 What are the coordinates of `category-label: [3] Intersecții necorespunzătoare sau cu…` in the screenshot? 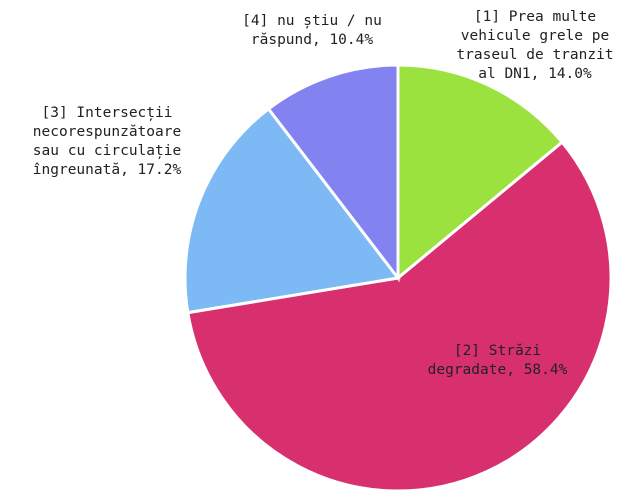 It's located at (107, 141).